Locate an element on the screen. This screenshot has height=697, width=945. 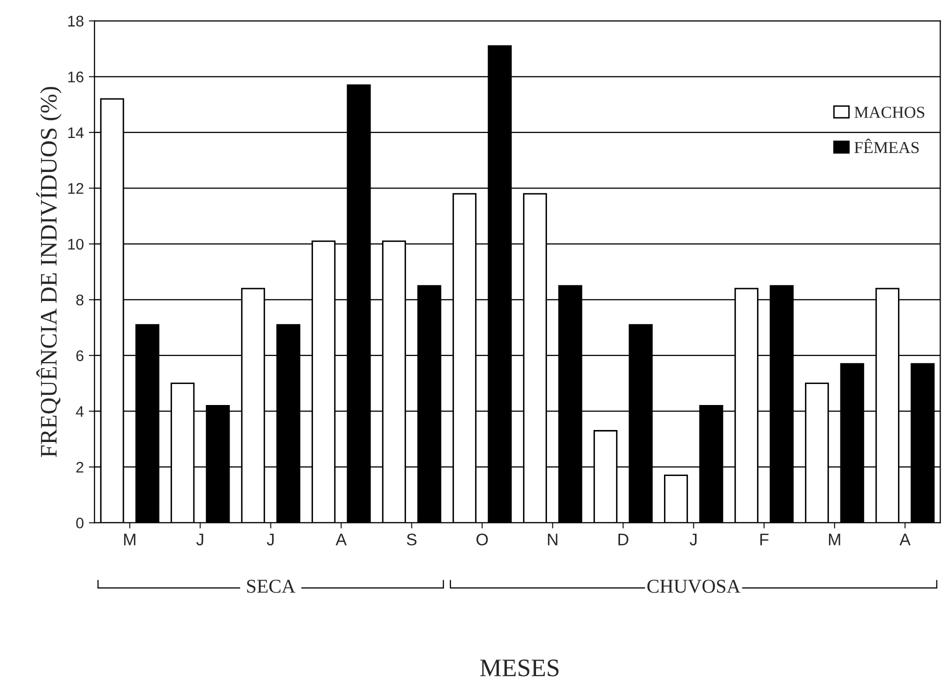
y-tick-label: 12 is located at coordinates (76, 188).